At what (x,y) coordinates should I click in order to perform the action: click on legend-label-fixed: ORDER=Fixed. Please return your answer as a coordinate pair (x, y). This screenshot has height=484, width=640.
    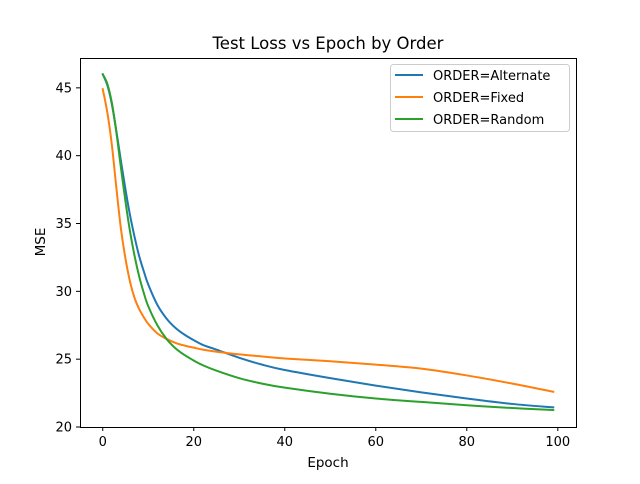
    Looking at the image, I should click on (478, 98).